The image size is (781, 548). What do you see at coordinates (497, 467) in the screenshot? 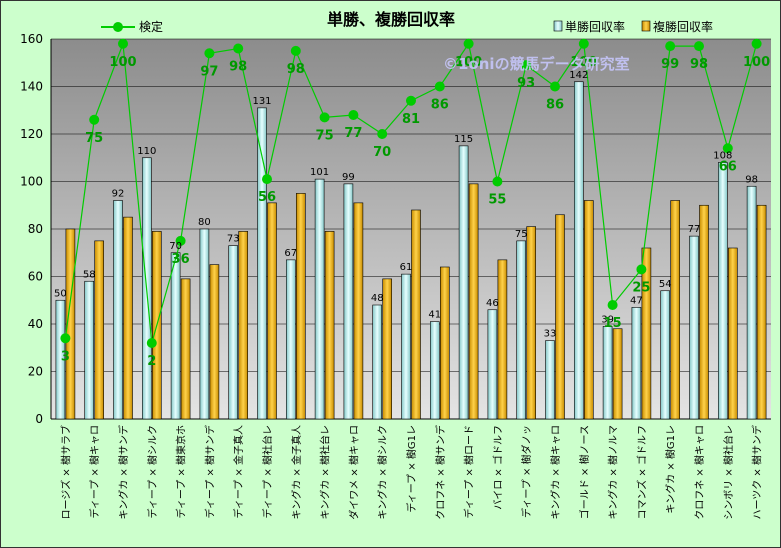
I see `x-tick-label: バイロ × ゴドルフ` at bounding box center [497, 467].